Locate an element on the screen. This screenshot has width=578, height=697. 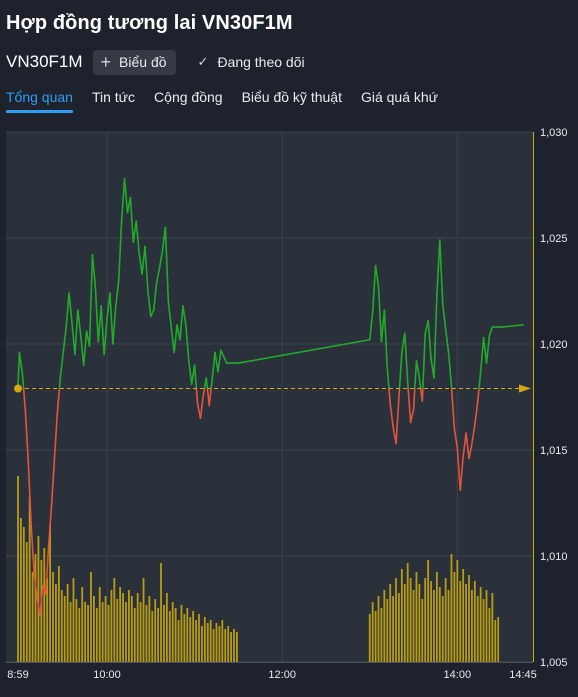
check-icon: ✓ is located at coordinates (203, 62).